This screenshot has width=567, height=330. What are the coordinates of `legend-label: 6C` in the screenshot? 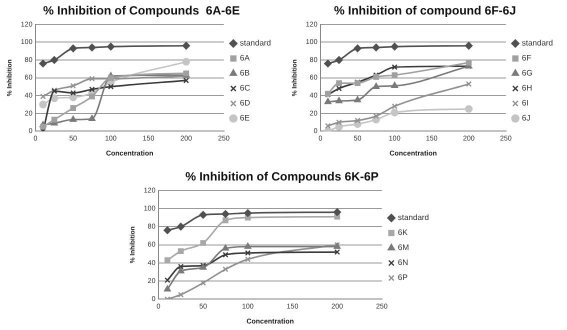 It's located at (245, 88).